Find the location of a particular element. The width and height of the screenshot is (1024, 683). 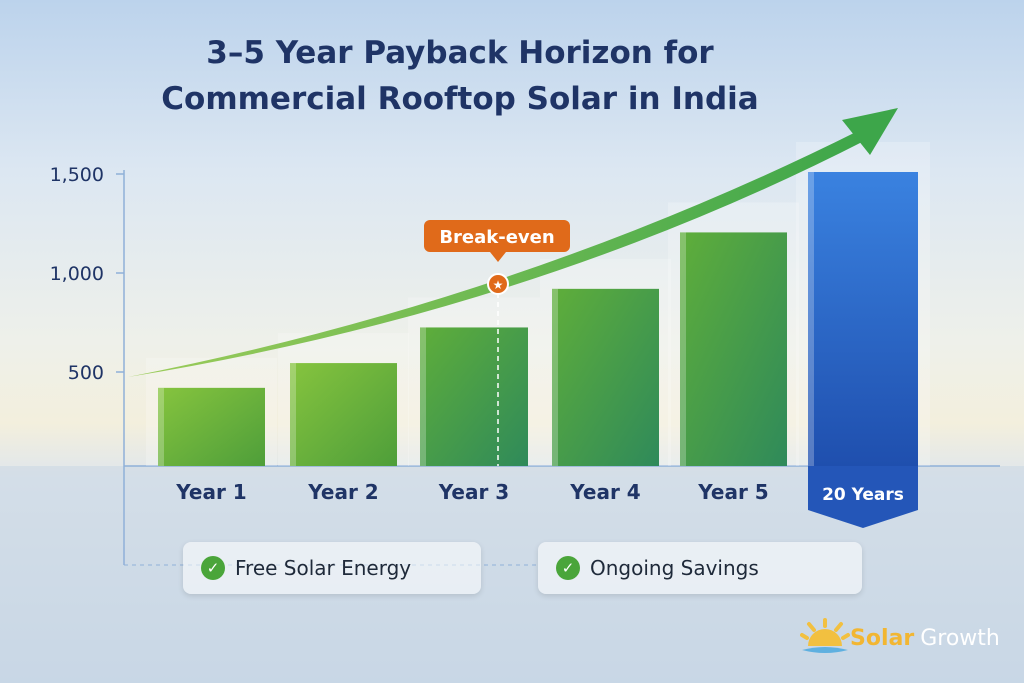

x-tick-label: 20 Years is located at coordinates (863, 495).